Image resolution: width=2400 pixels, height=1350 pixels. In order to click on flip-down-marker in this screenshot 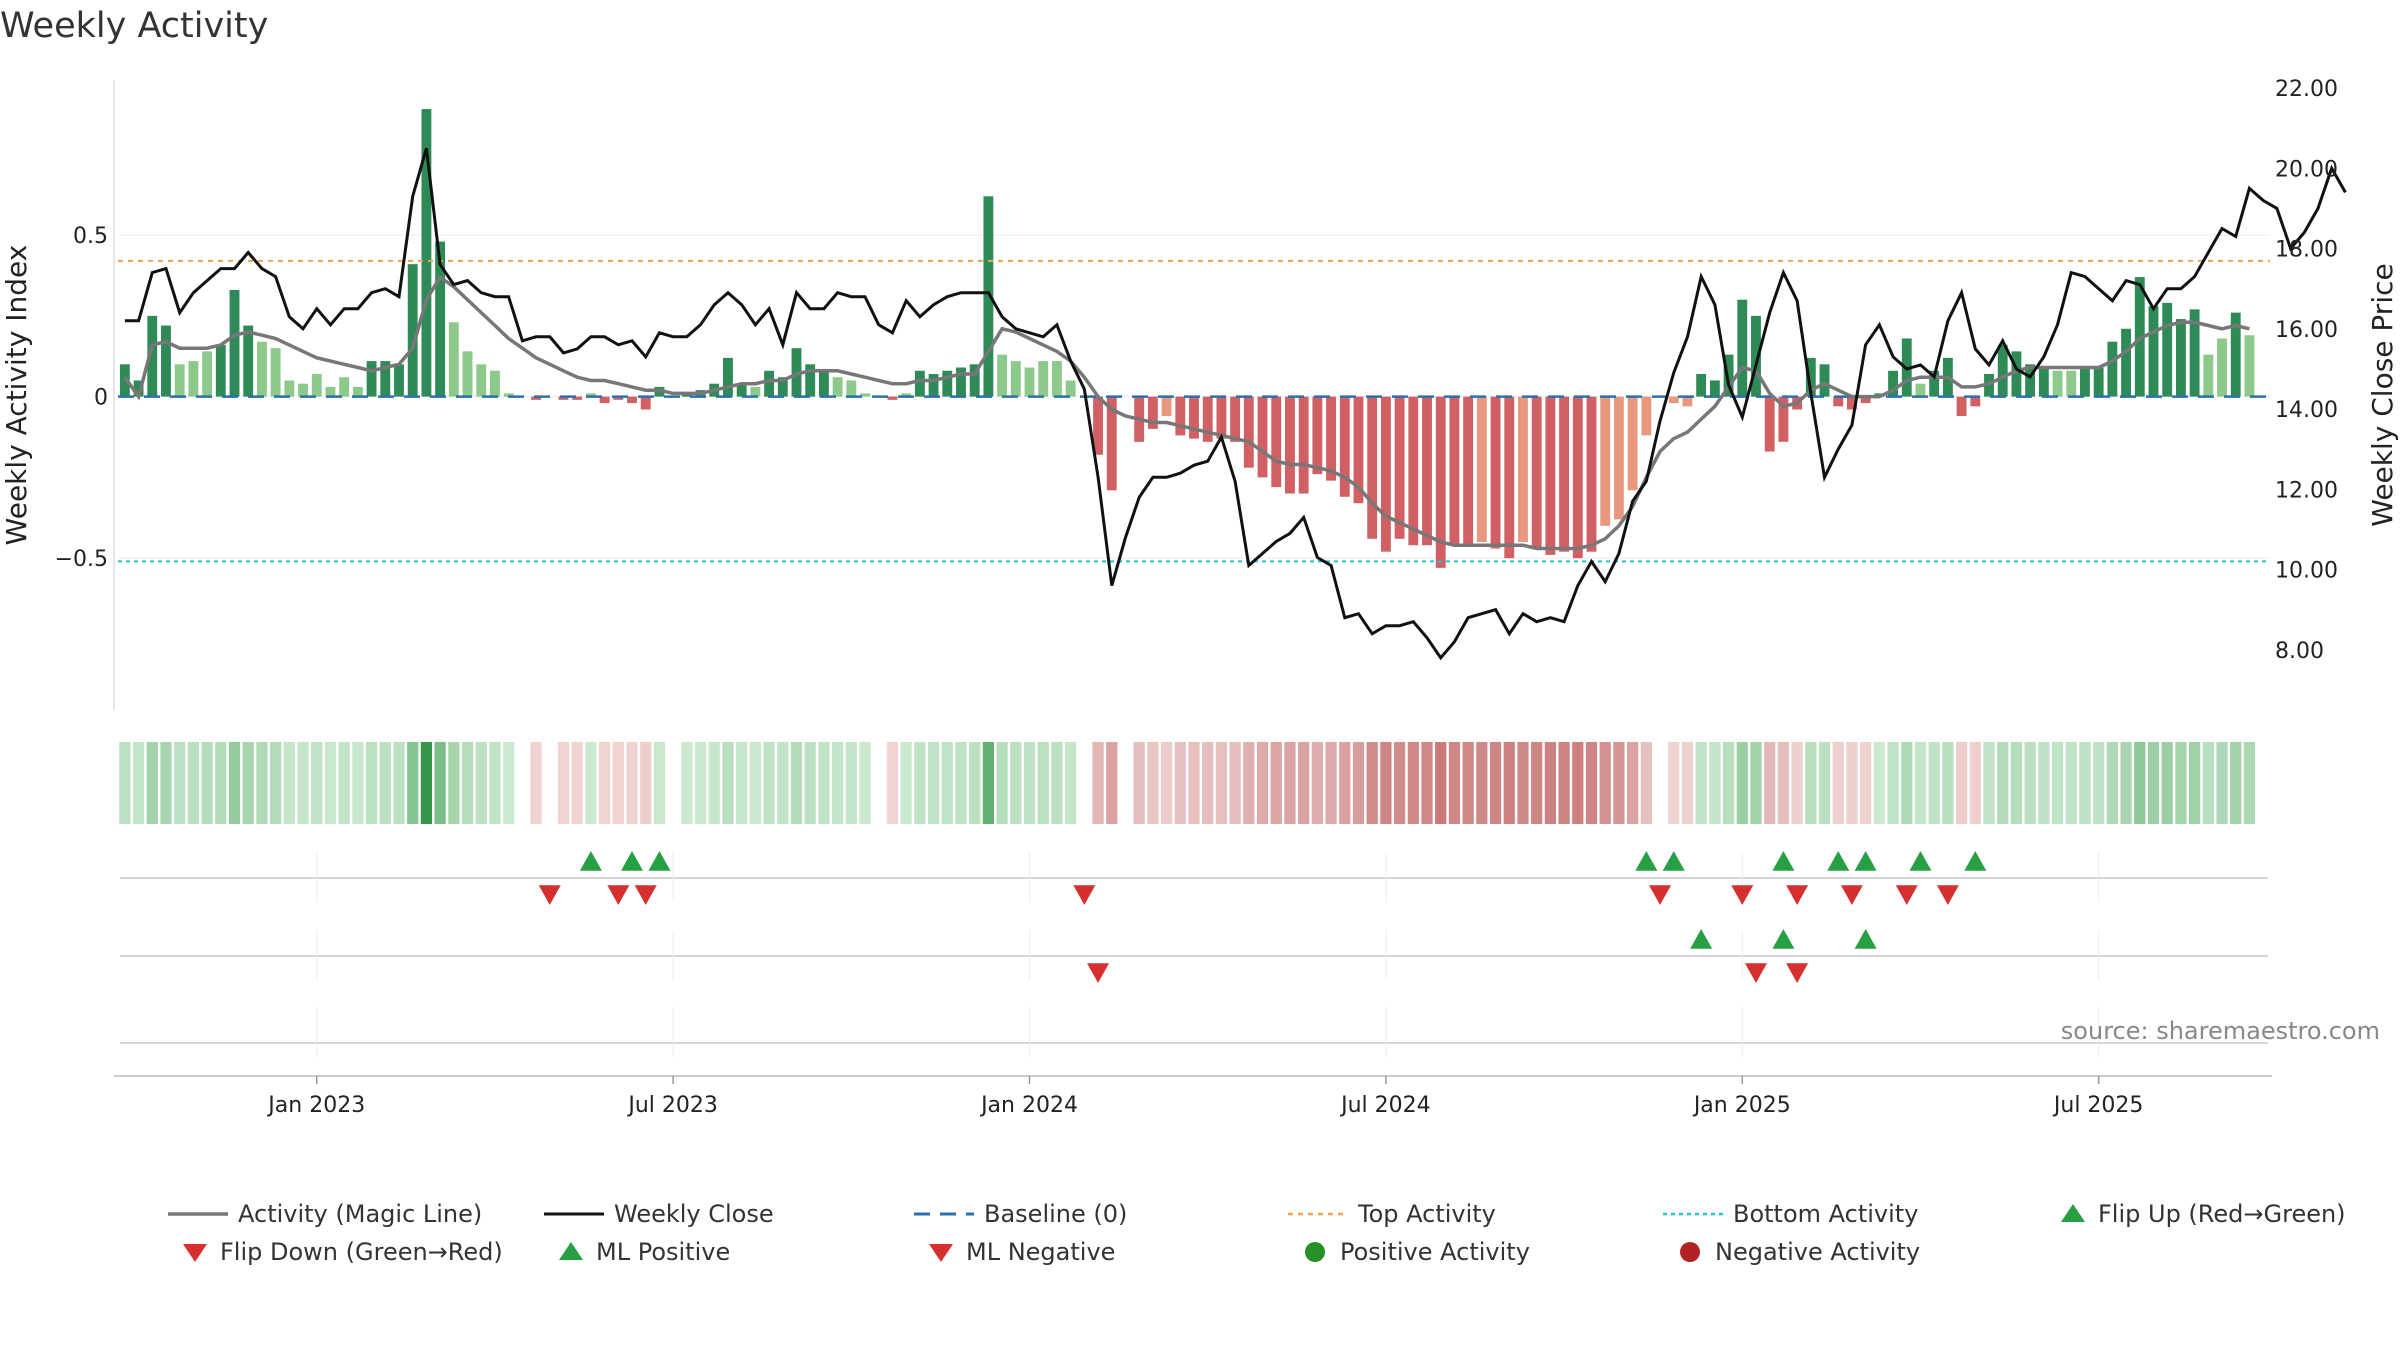, I will do `click(1851, 895)`.